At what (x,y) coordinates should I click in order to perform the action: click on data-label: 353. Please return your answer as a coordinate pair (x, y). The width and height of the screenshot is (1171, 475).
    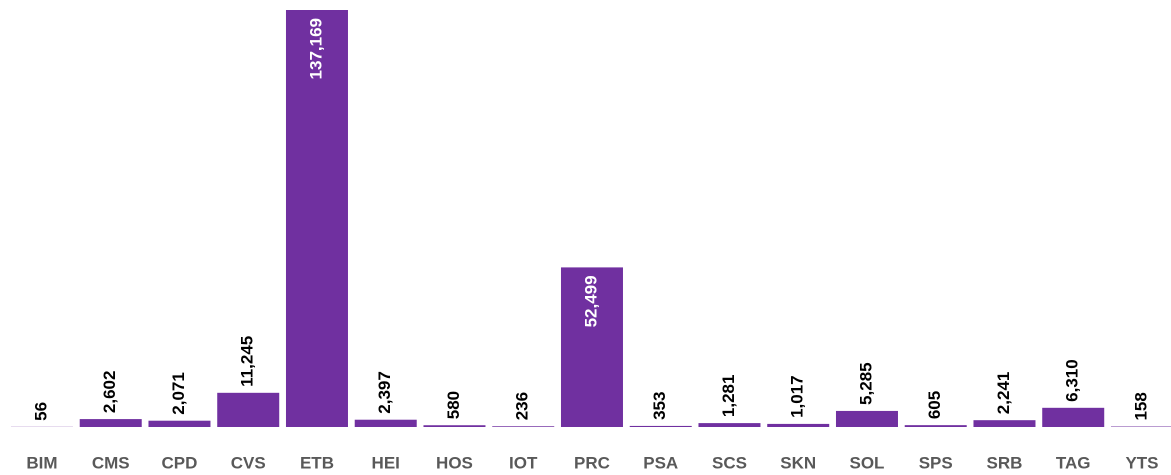
    Looking at the image, I should click on (659, 406).